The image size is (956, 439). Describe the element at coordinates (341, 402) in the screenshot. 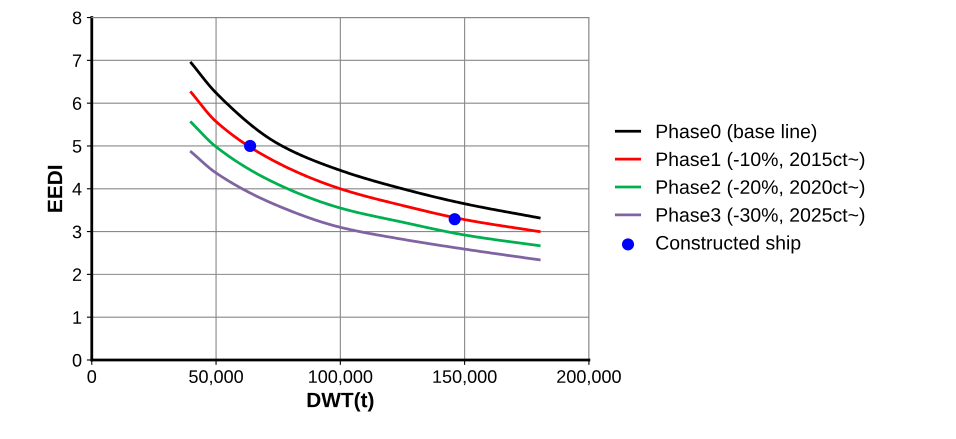

I see `x-axis-title: DWT(t)` at that location.